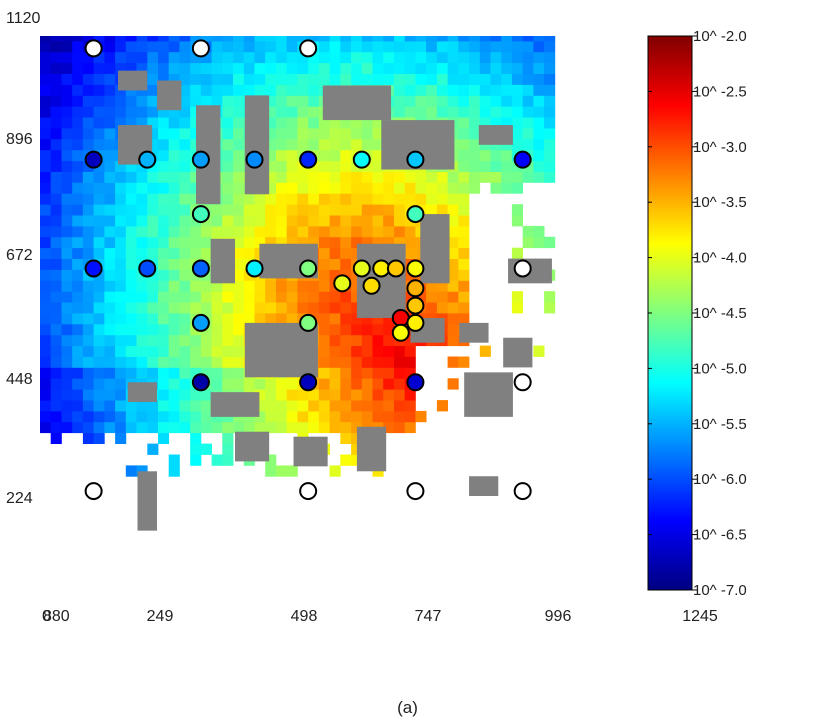 The image size is (815, 724). I want to click on colorbar-tick-label: 10^ -2.0, so click(720, 36).